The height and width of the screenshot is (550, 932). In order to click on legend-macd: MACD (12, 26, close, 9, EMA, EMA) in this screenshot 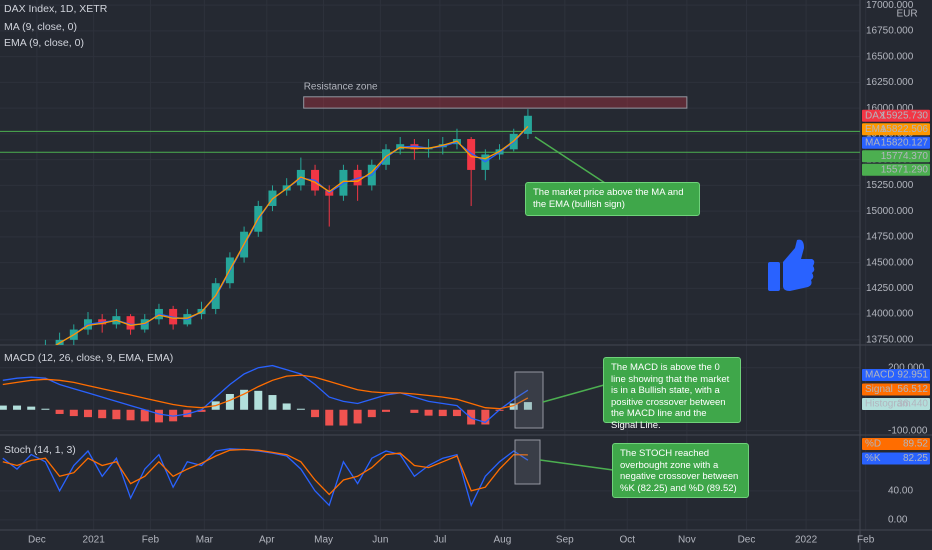, I will do `click(89, 358)`.